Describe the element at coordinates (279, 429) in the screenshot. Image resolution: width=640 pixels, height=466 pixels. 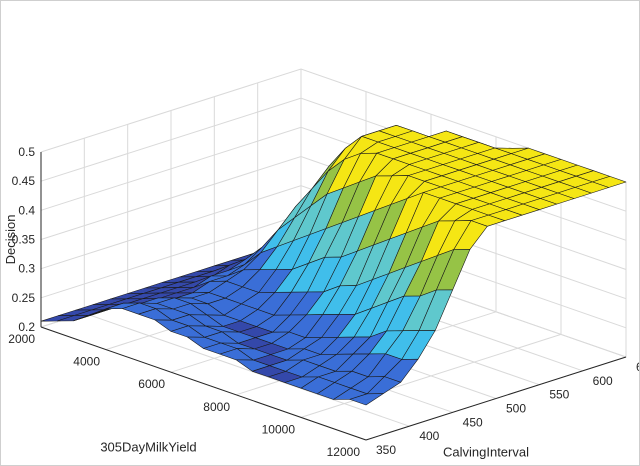
I see `x-tick-label: 10000` at that location.